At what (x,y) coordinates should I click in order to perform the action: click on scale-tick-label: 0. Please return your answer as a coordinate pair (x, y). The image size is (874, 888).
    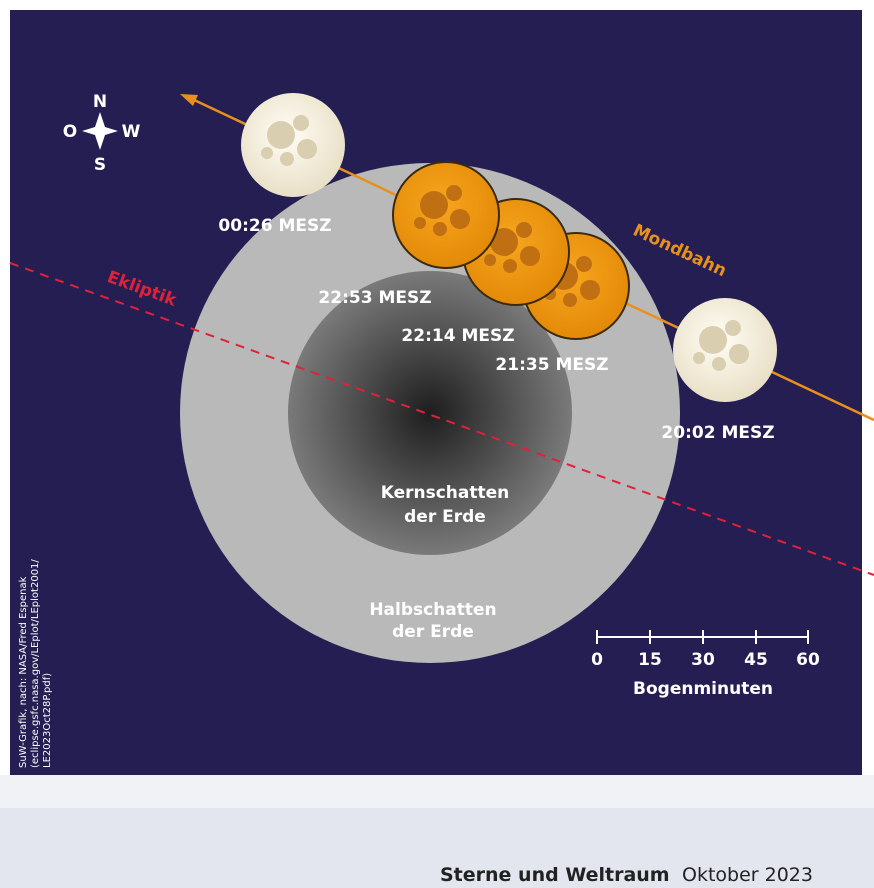
    Looking at the image, I should click on (597, 660).